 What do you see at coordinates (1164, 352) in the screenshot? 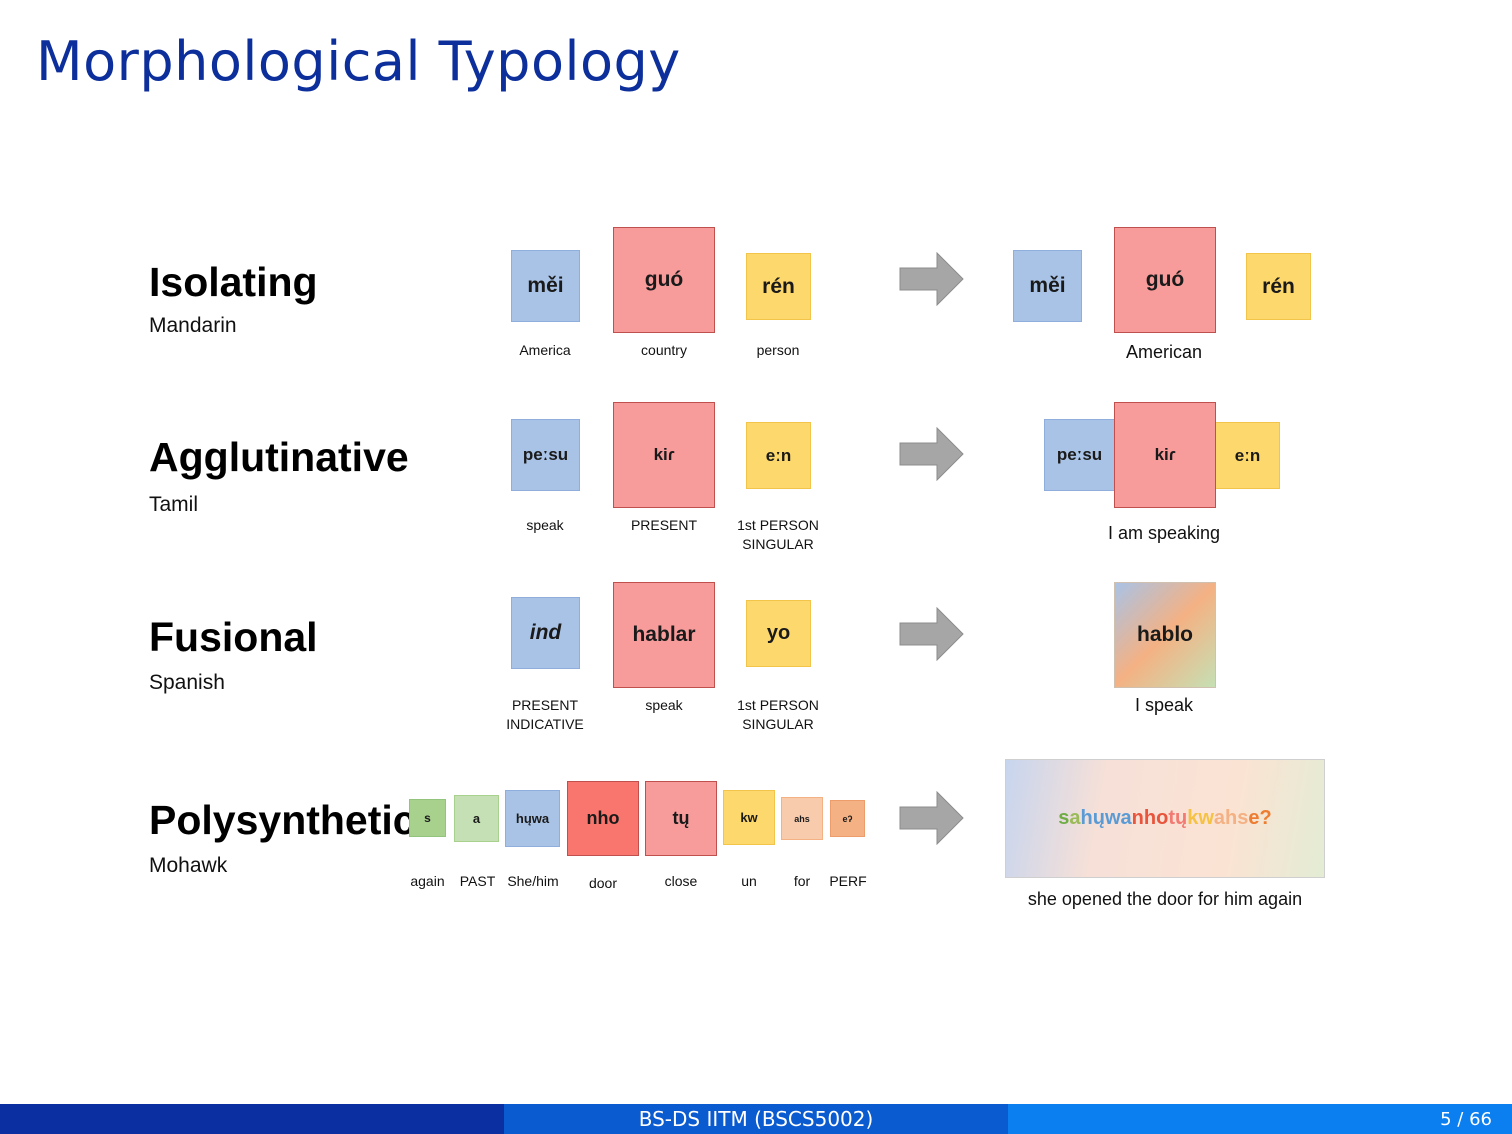
I see `translation-label: American` at bounding box center [1164, 352].